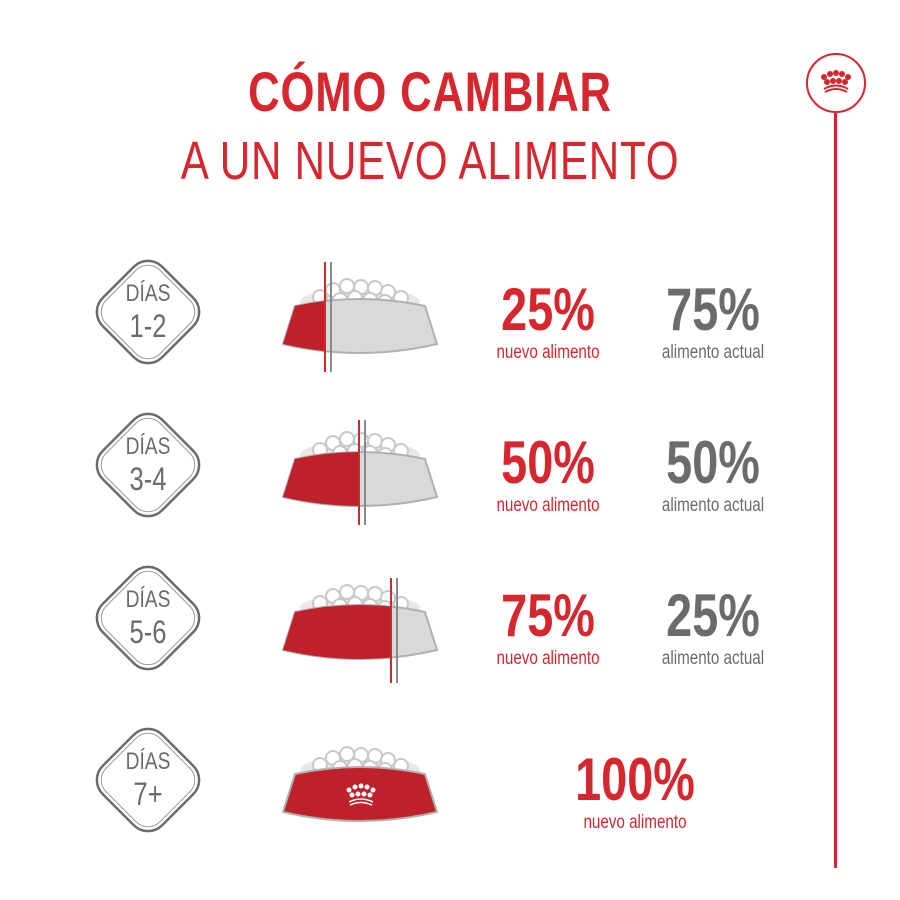 This screenshot has height=900, width=900. Describe the element at coordinates (360, 630) in the screenshot. I see `food-bowl-75-icon` at that location.